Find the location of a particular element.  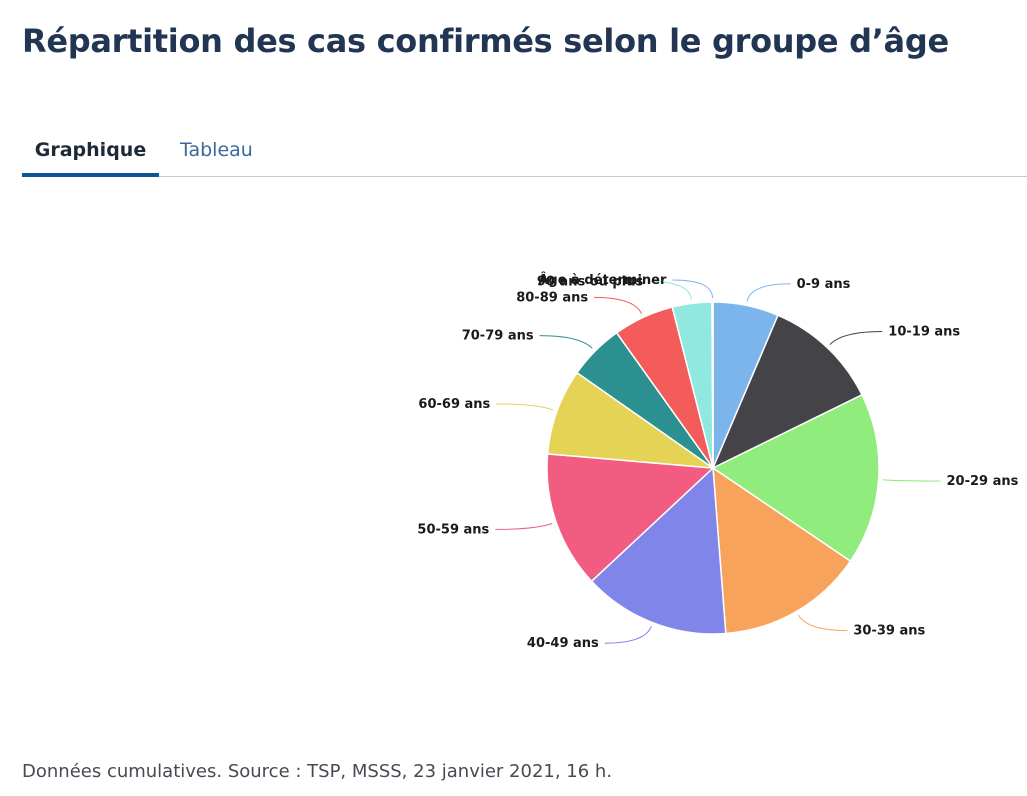

connector-0-9-ans is located at coordinates (768, 292).